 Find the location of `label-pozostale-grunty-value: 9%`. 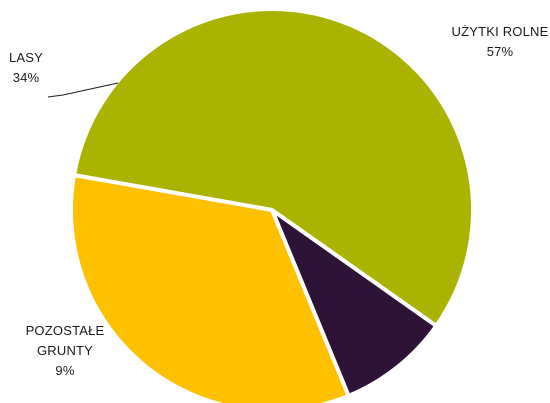

label-pozostale-grunty-value: 9% is located at coordinates (65, 370).